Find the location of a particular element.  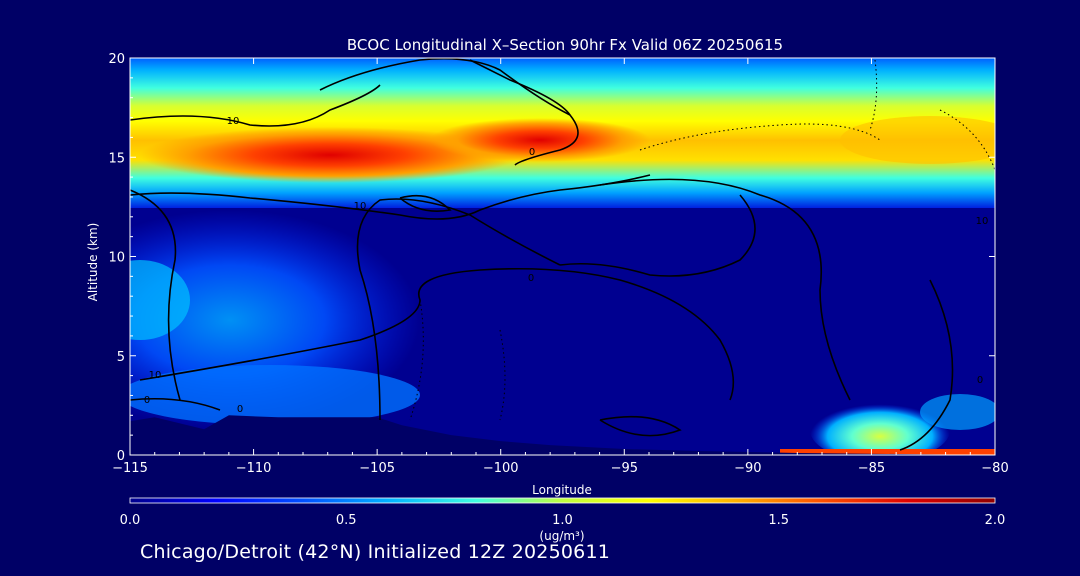

hotspot-west is located at coordinates (330, 155).